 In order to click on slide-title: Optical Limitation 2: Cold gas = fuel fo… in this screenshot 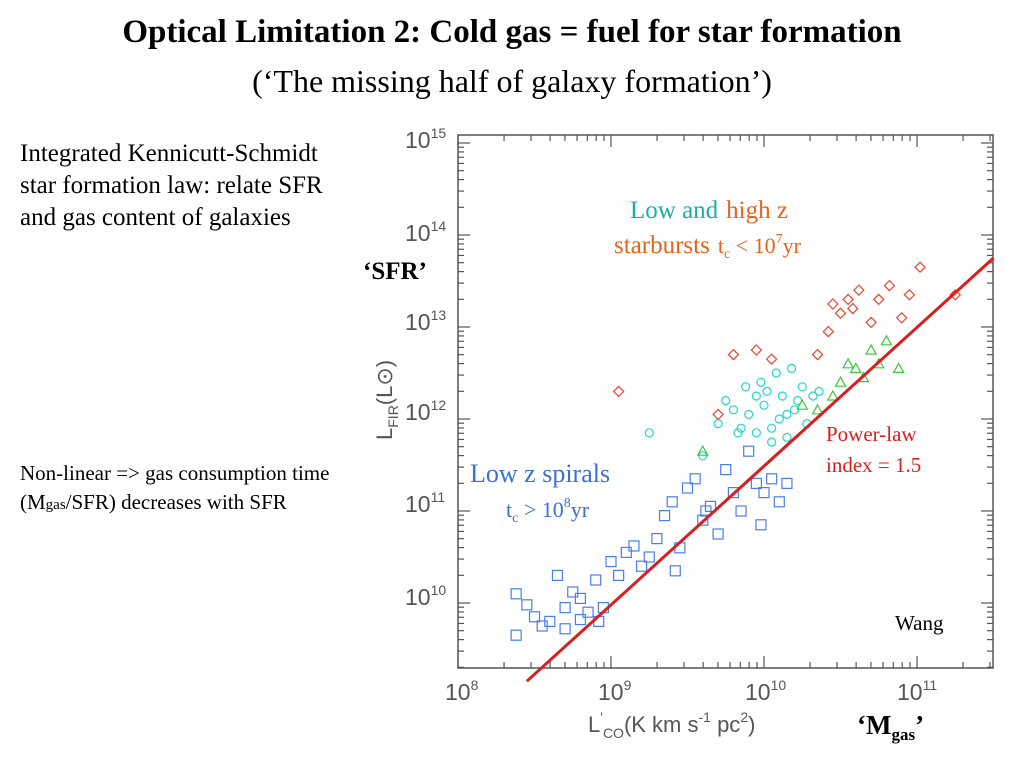, I will do `click(512, 32)`.